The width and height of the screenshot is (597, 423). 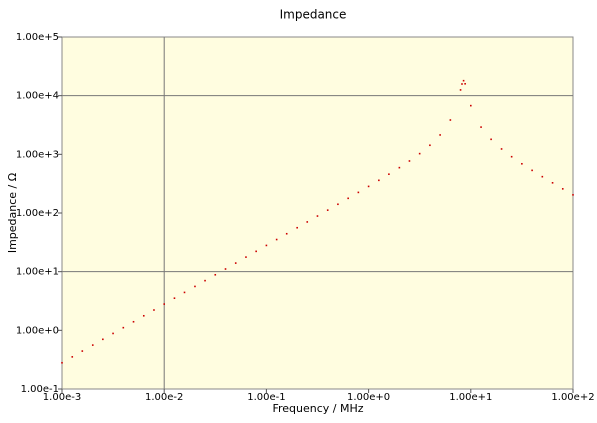 What do you see at coordinates (37, 37) in the screenshot?
I see `y-tick-label: 1.00e+5` at bounding box center [37, 37].